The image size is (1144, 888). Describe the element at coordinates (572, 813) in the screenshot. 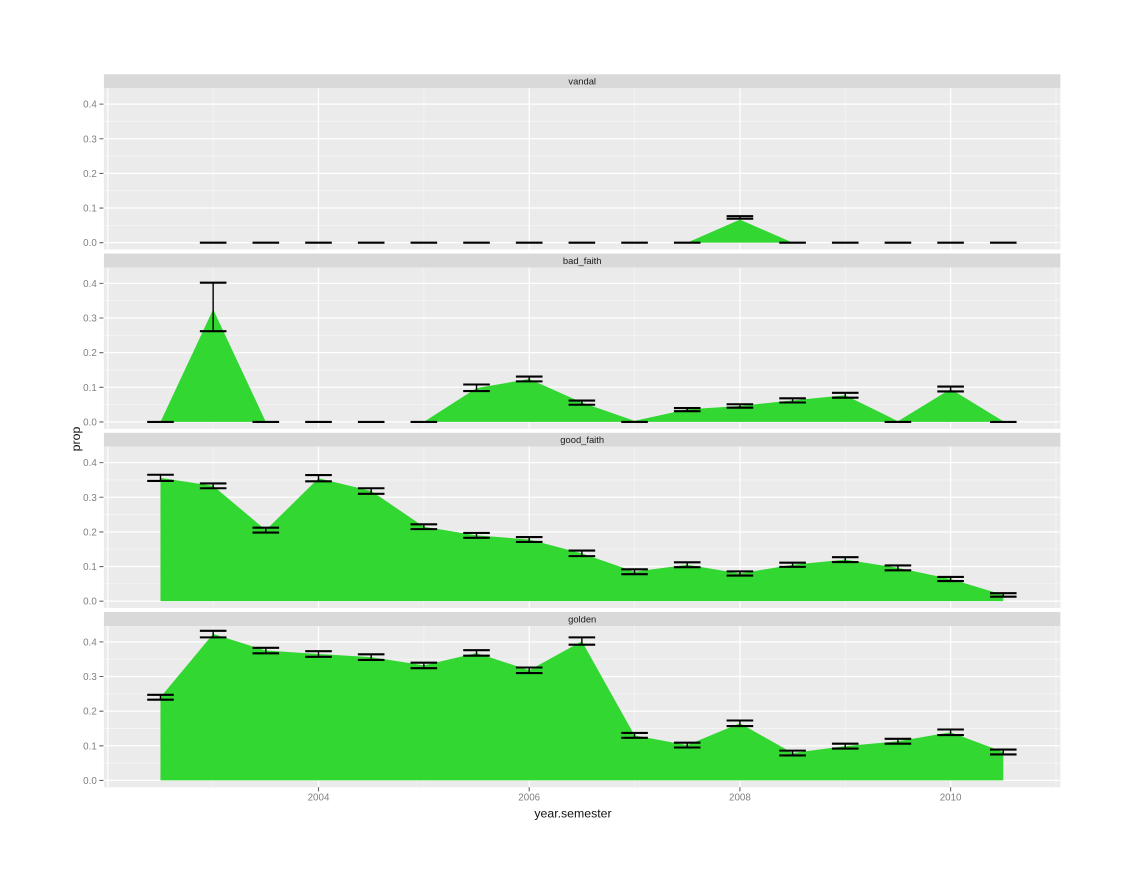

I see `svg-text: year.semester` at that location.